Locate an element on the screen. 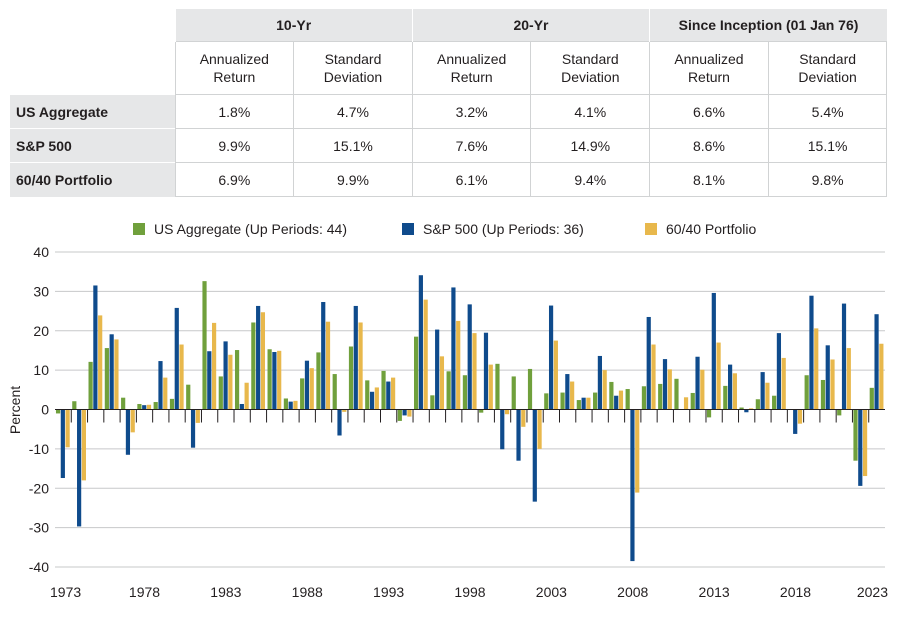  chart-zero-line is located at coordinates (470, 416).